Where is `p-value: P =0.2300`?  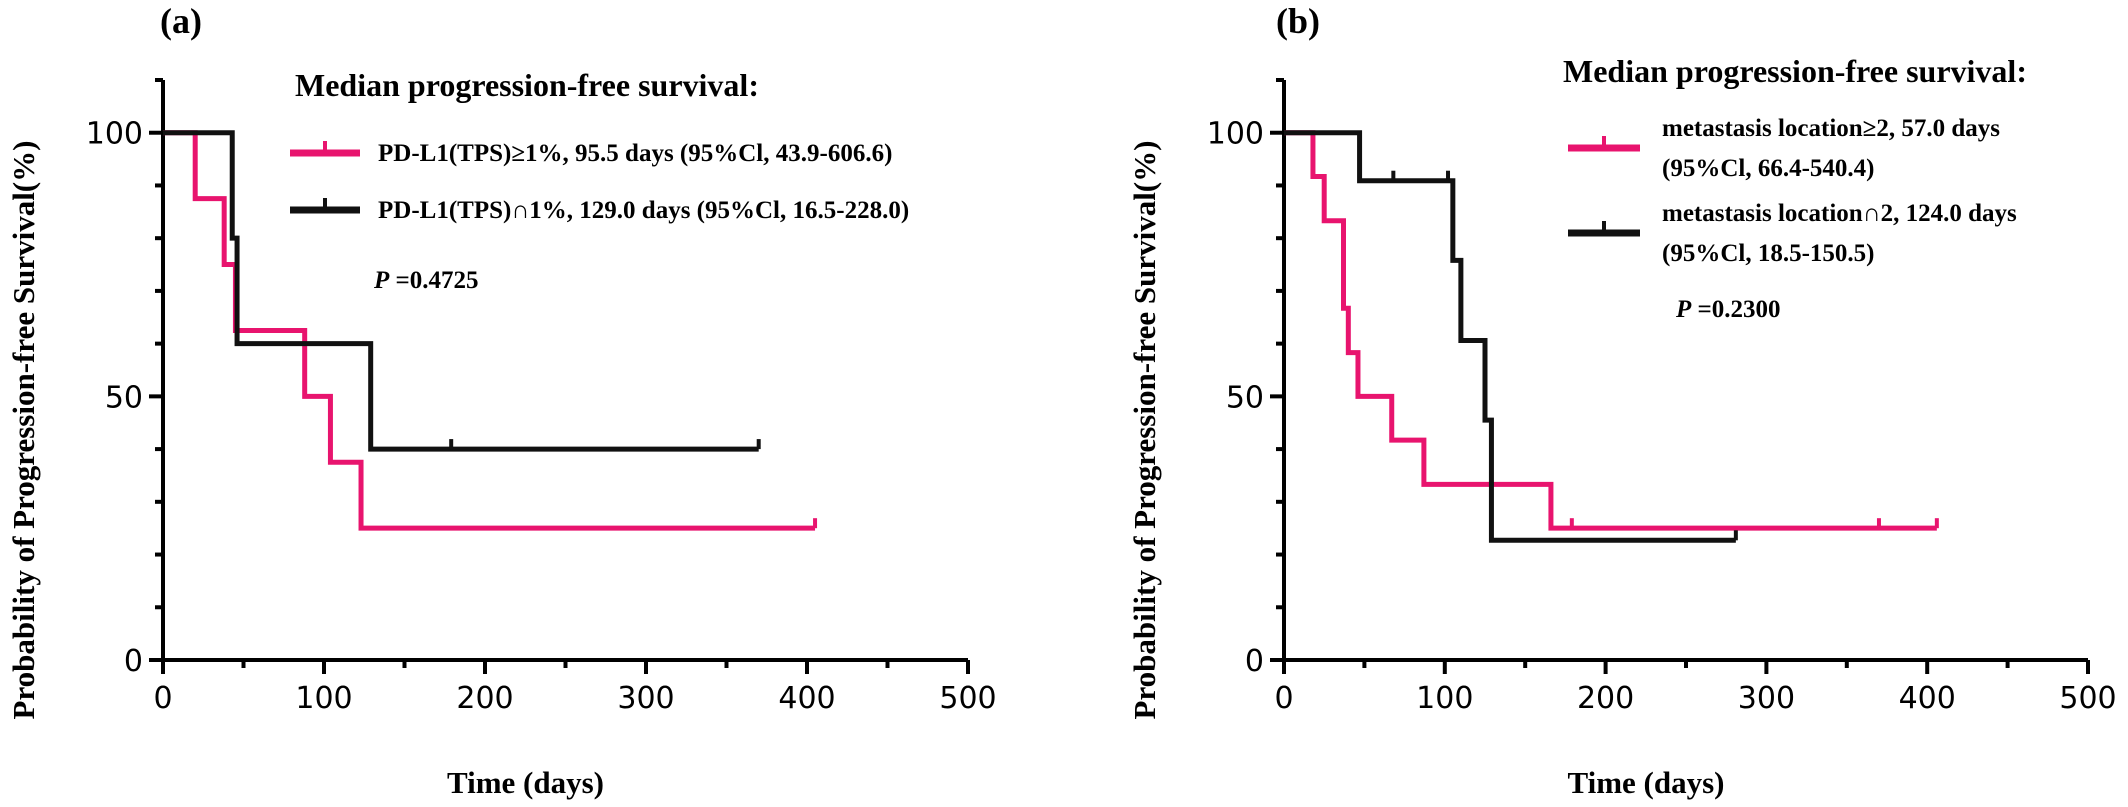
p-value: P =0.2300 is located at coordinates (1728, 309).